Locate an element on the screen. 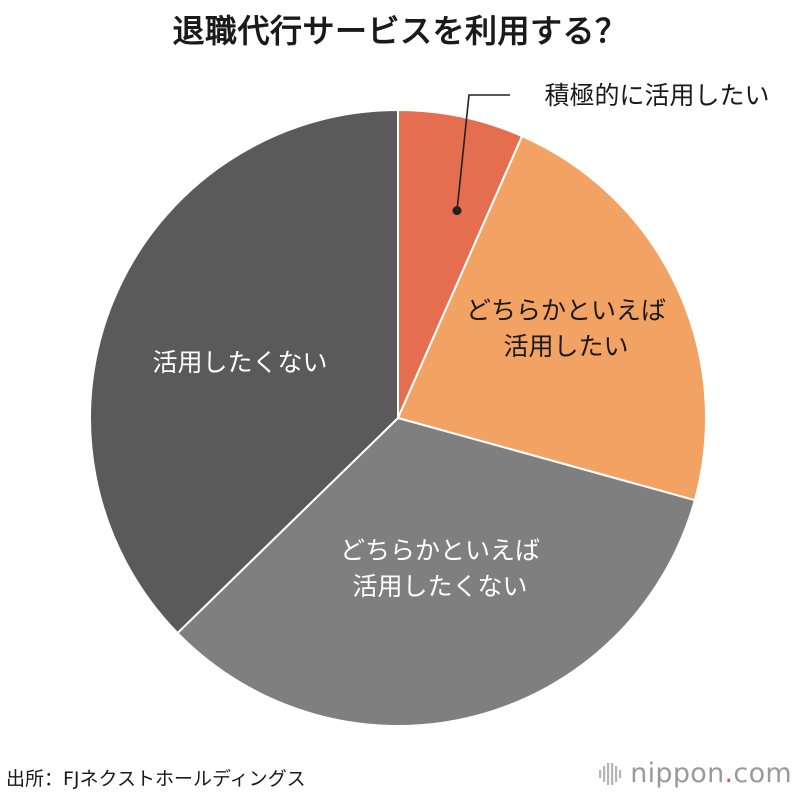 Image resolution: width=800 pixels, height=800 pixels. source-note: 出所：FJネクストホールディングス is located at coordinates (156, 779).